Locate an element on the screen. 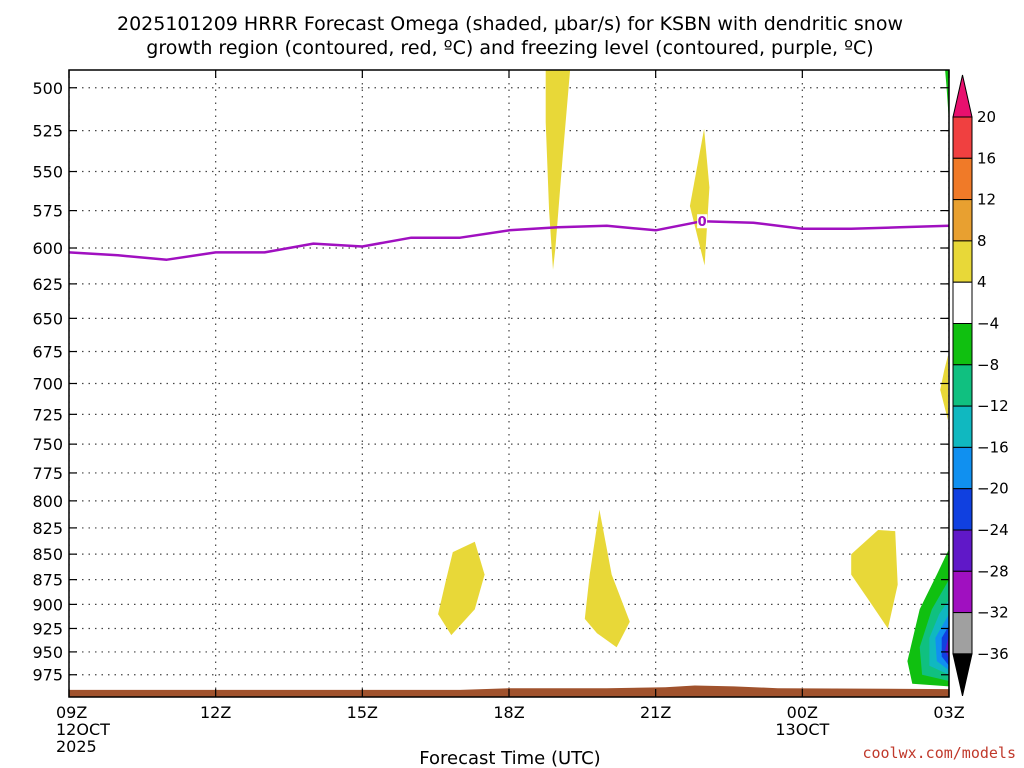  y-tick-label: 975 is located at coordinates (47, 675).